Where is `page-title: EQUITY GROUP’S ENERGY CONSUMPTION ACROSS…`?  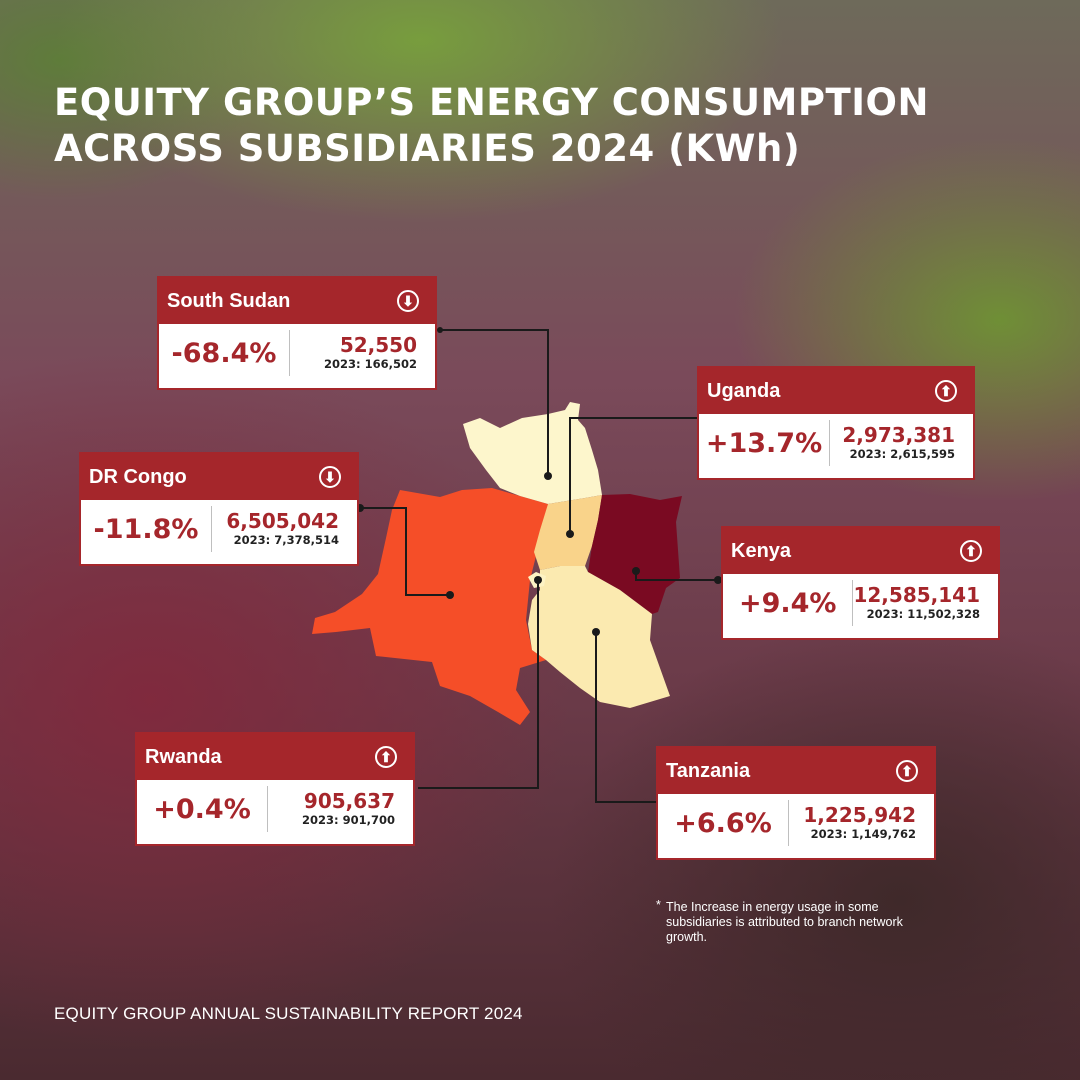 page-title: EQUITY GROUP’S ENERGY CONSUMPTION ACROSS… is located at coordinates (491, 126).